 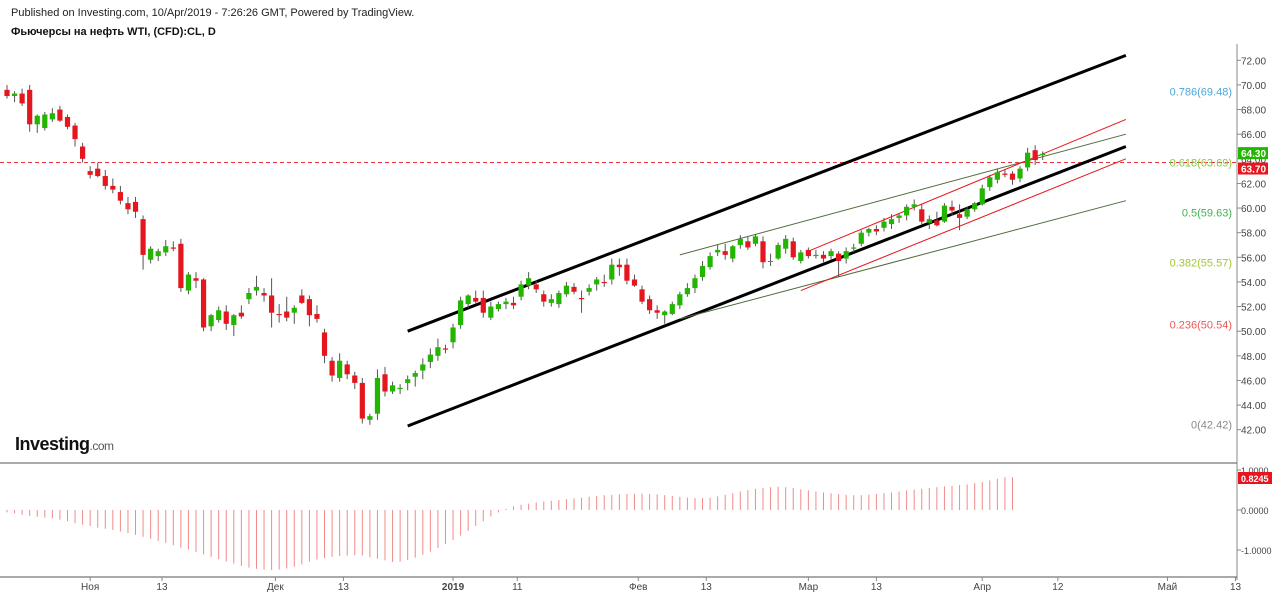 What do you see at coordinates (967, 185) in the screenshot?
I see `red-upper-line` at bounding box center [967, 185].